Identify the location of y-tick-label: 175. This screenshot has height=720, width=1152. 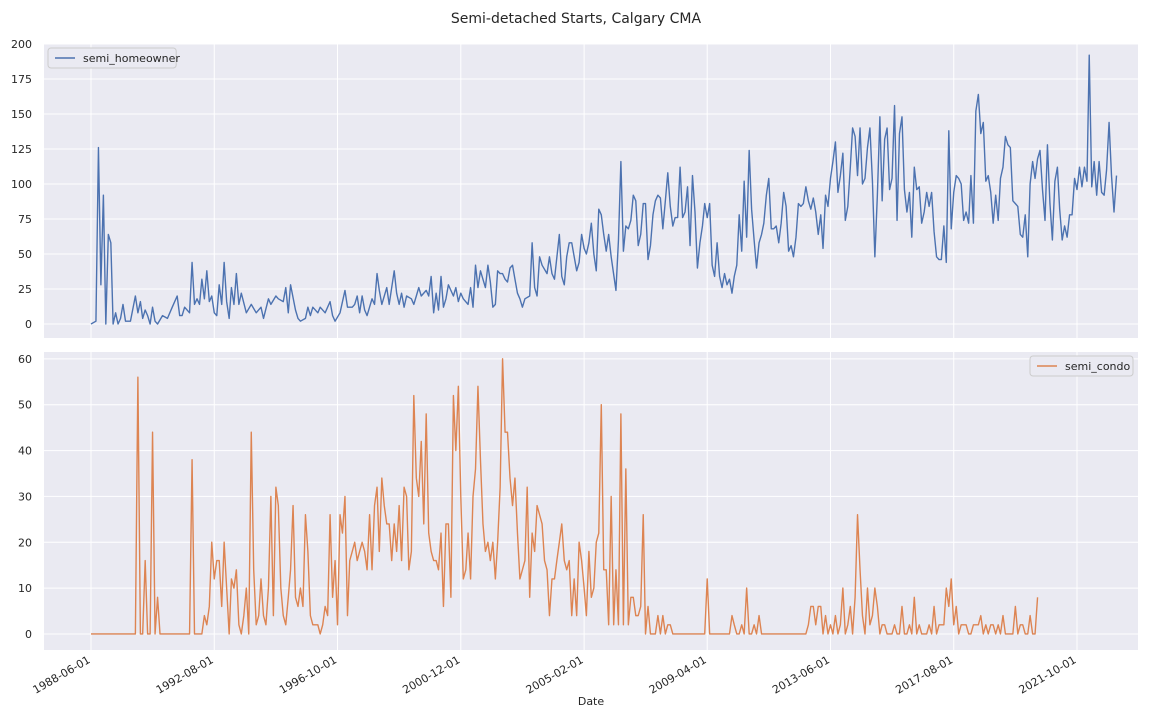
(21, 79).